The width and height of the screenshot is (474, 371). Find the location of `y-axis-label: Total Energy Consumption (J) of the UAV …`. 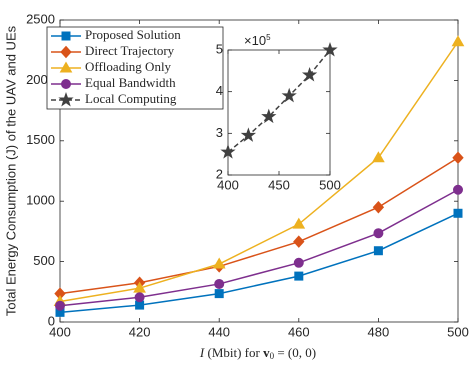

y-axis-label: Total Energy Consumption (J) of the UAV … is located at coordinates (10, 170).